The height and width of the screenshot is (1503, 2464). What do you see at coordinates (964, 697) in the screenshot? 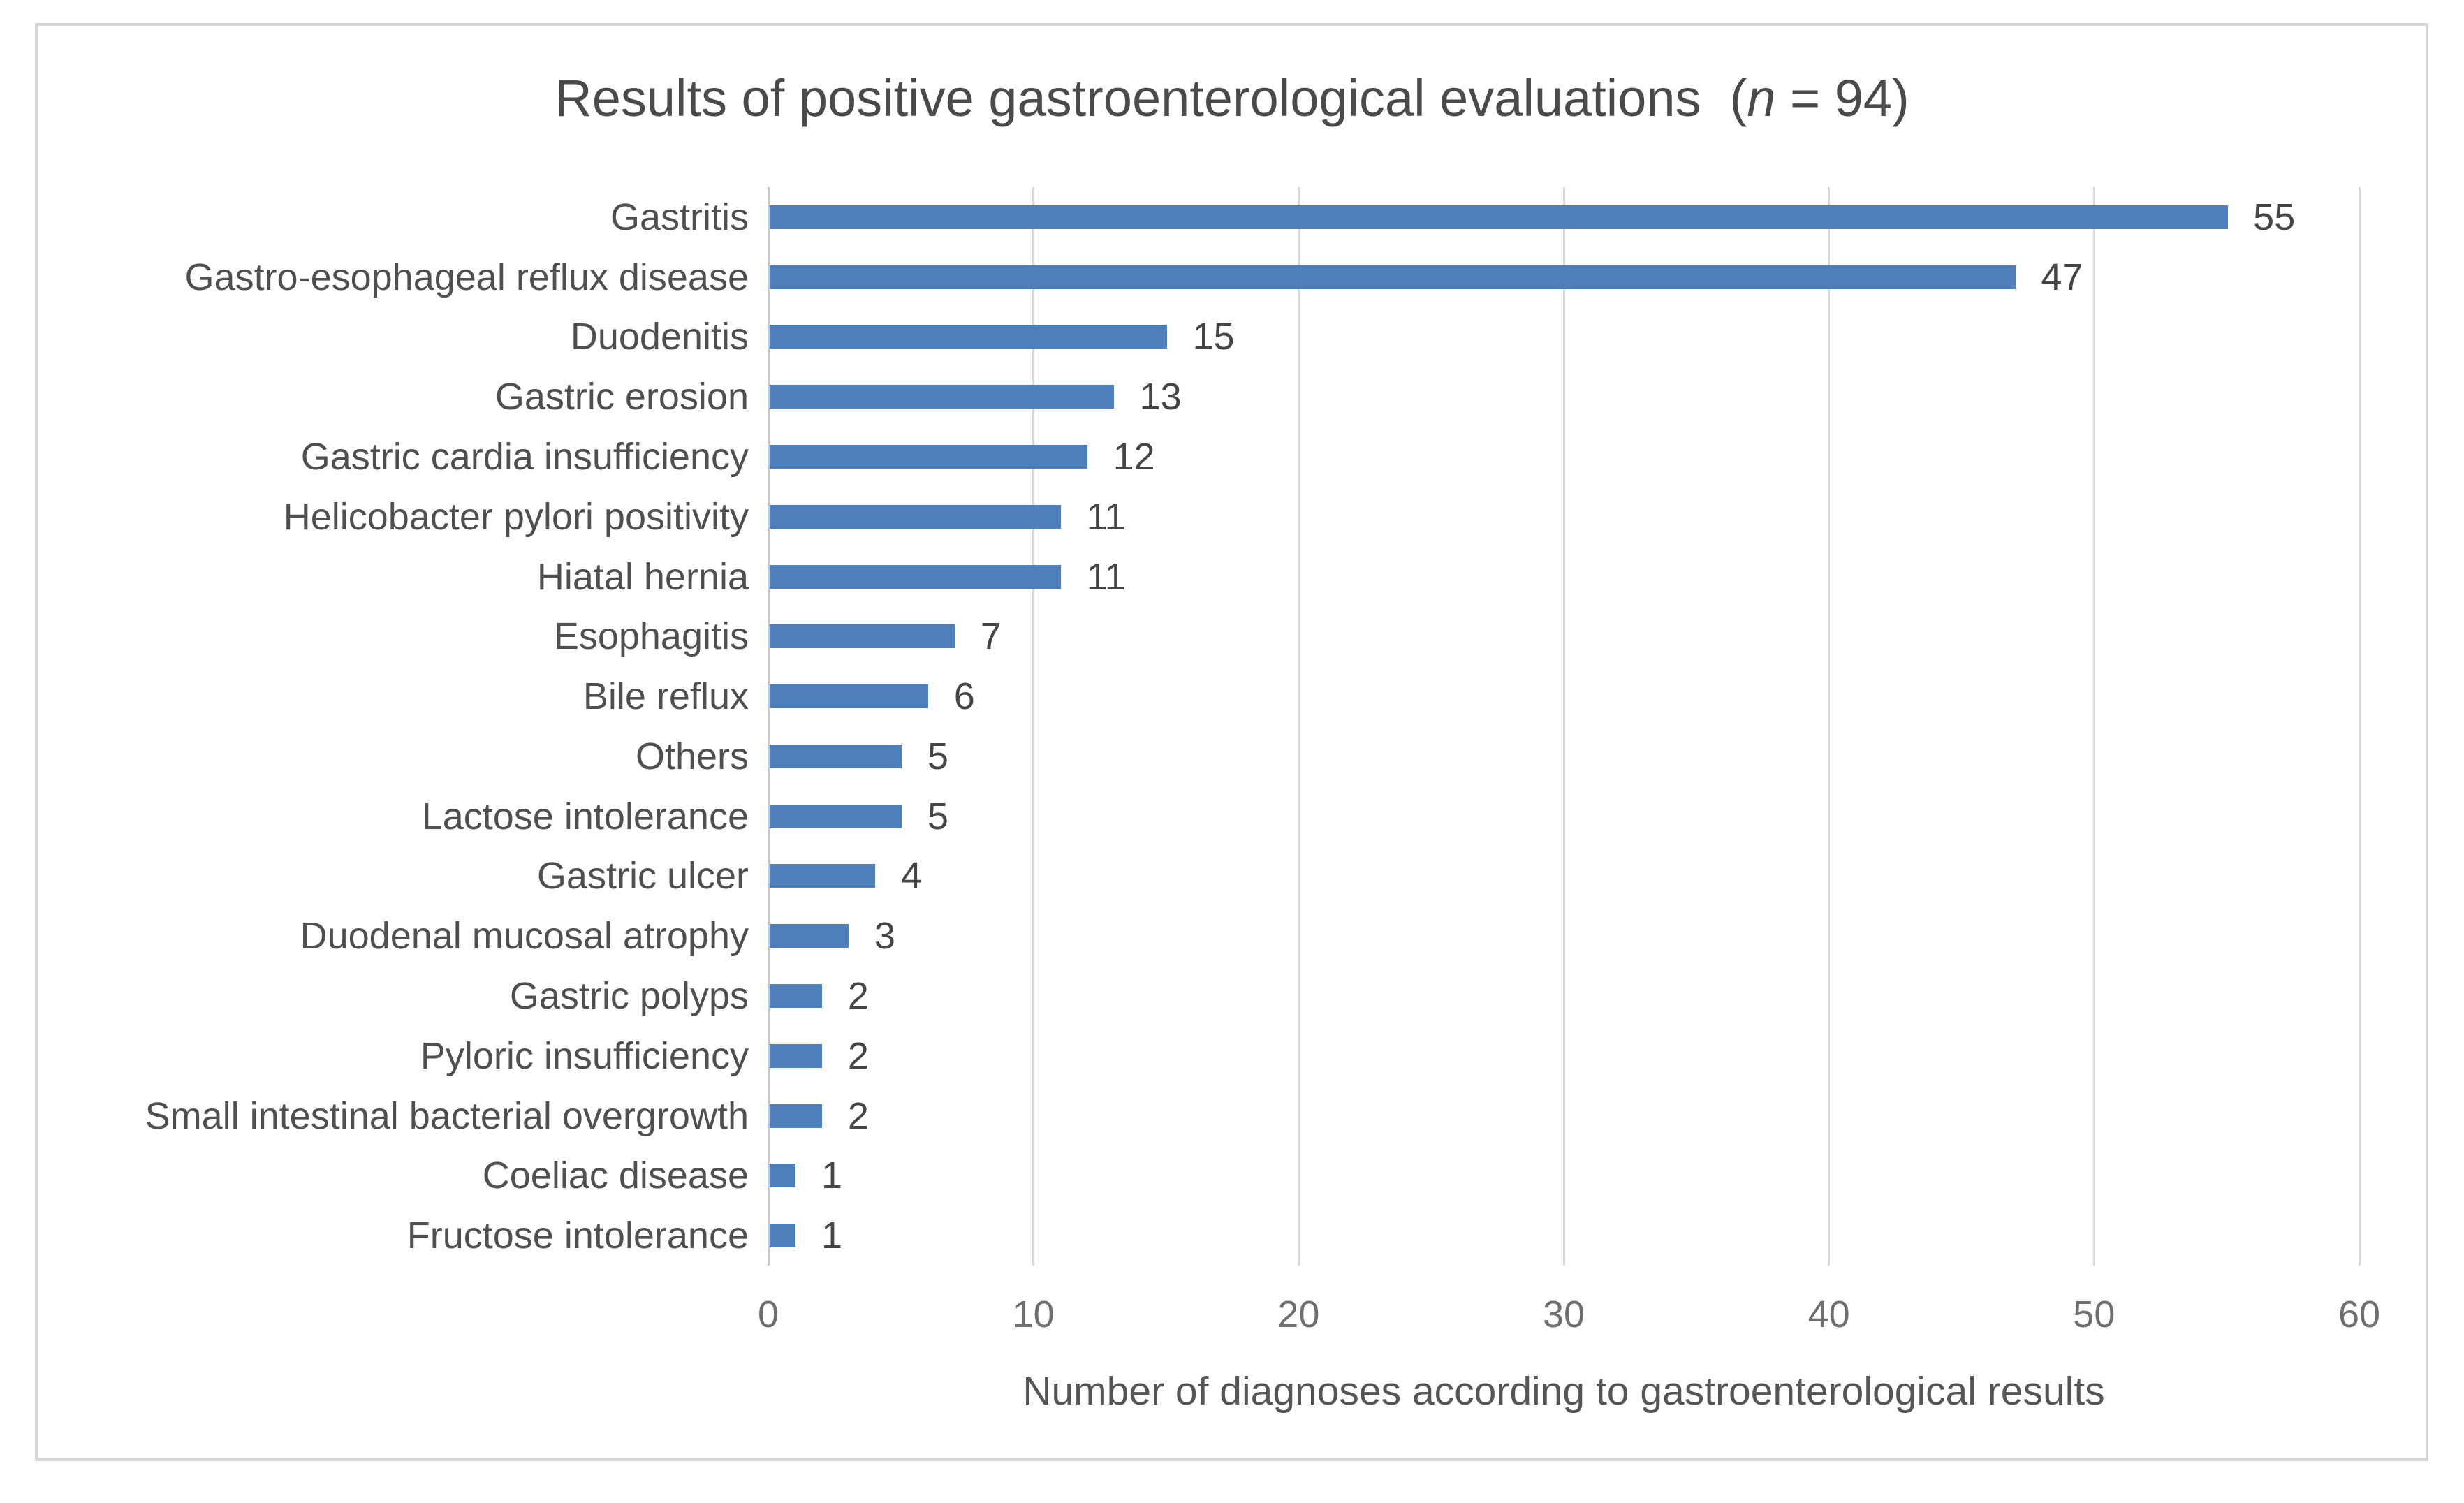
I see `value-label: 6` at bounding box center [964, 697].